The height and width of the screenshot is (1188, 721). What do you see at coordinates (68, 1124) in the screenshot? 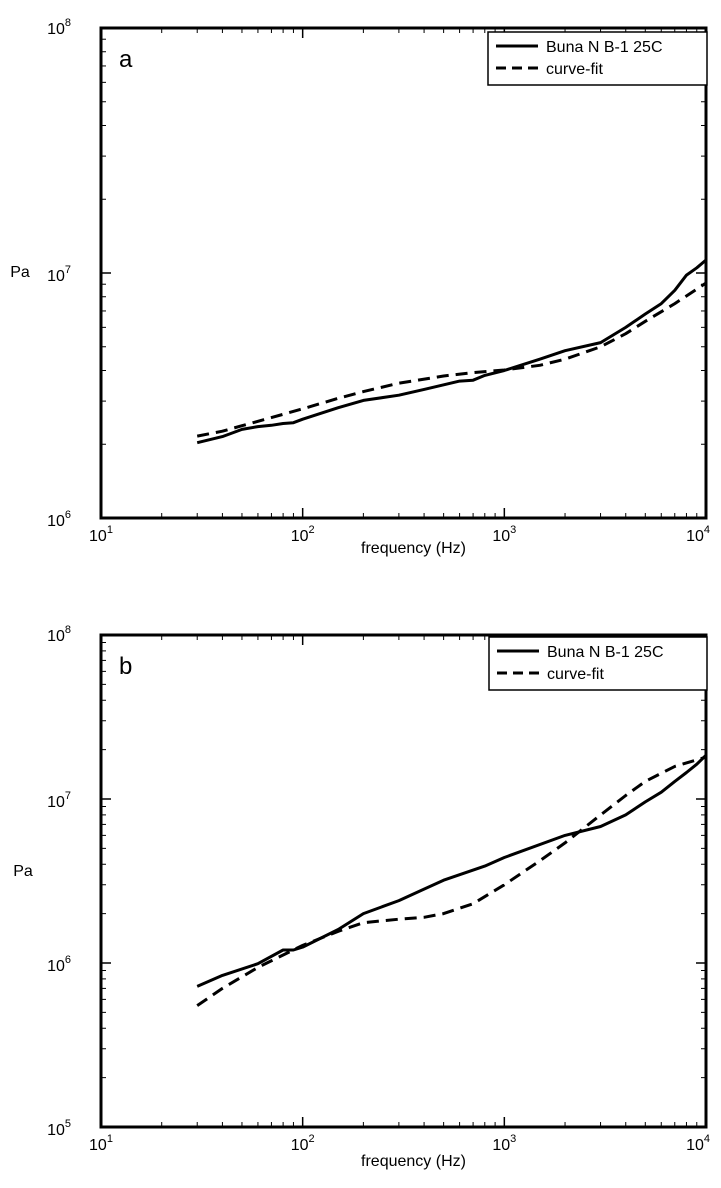
I see `y-tick-exponent: 5` at bounding box center [68, 1124].